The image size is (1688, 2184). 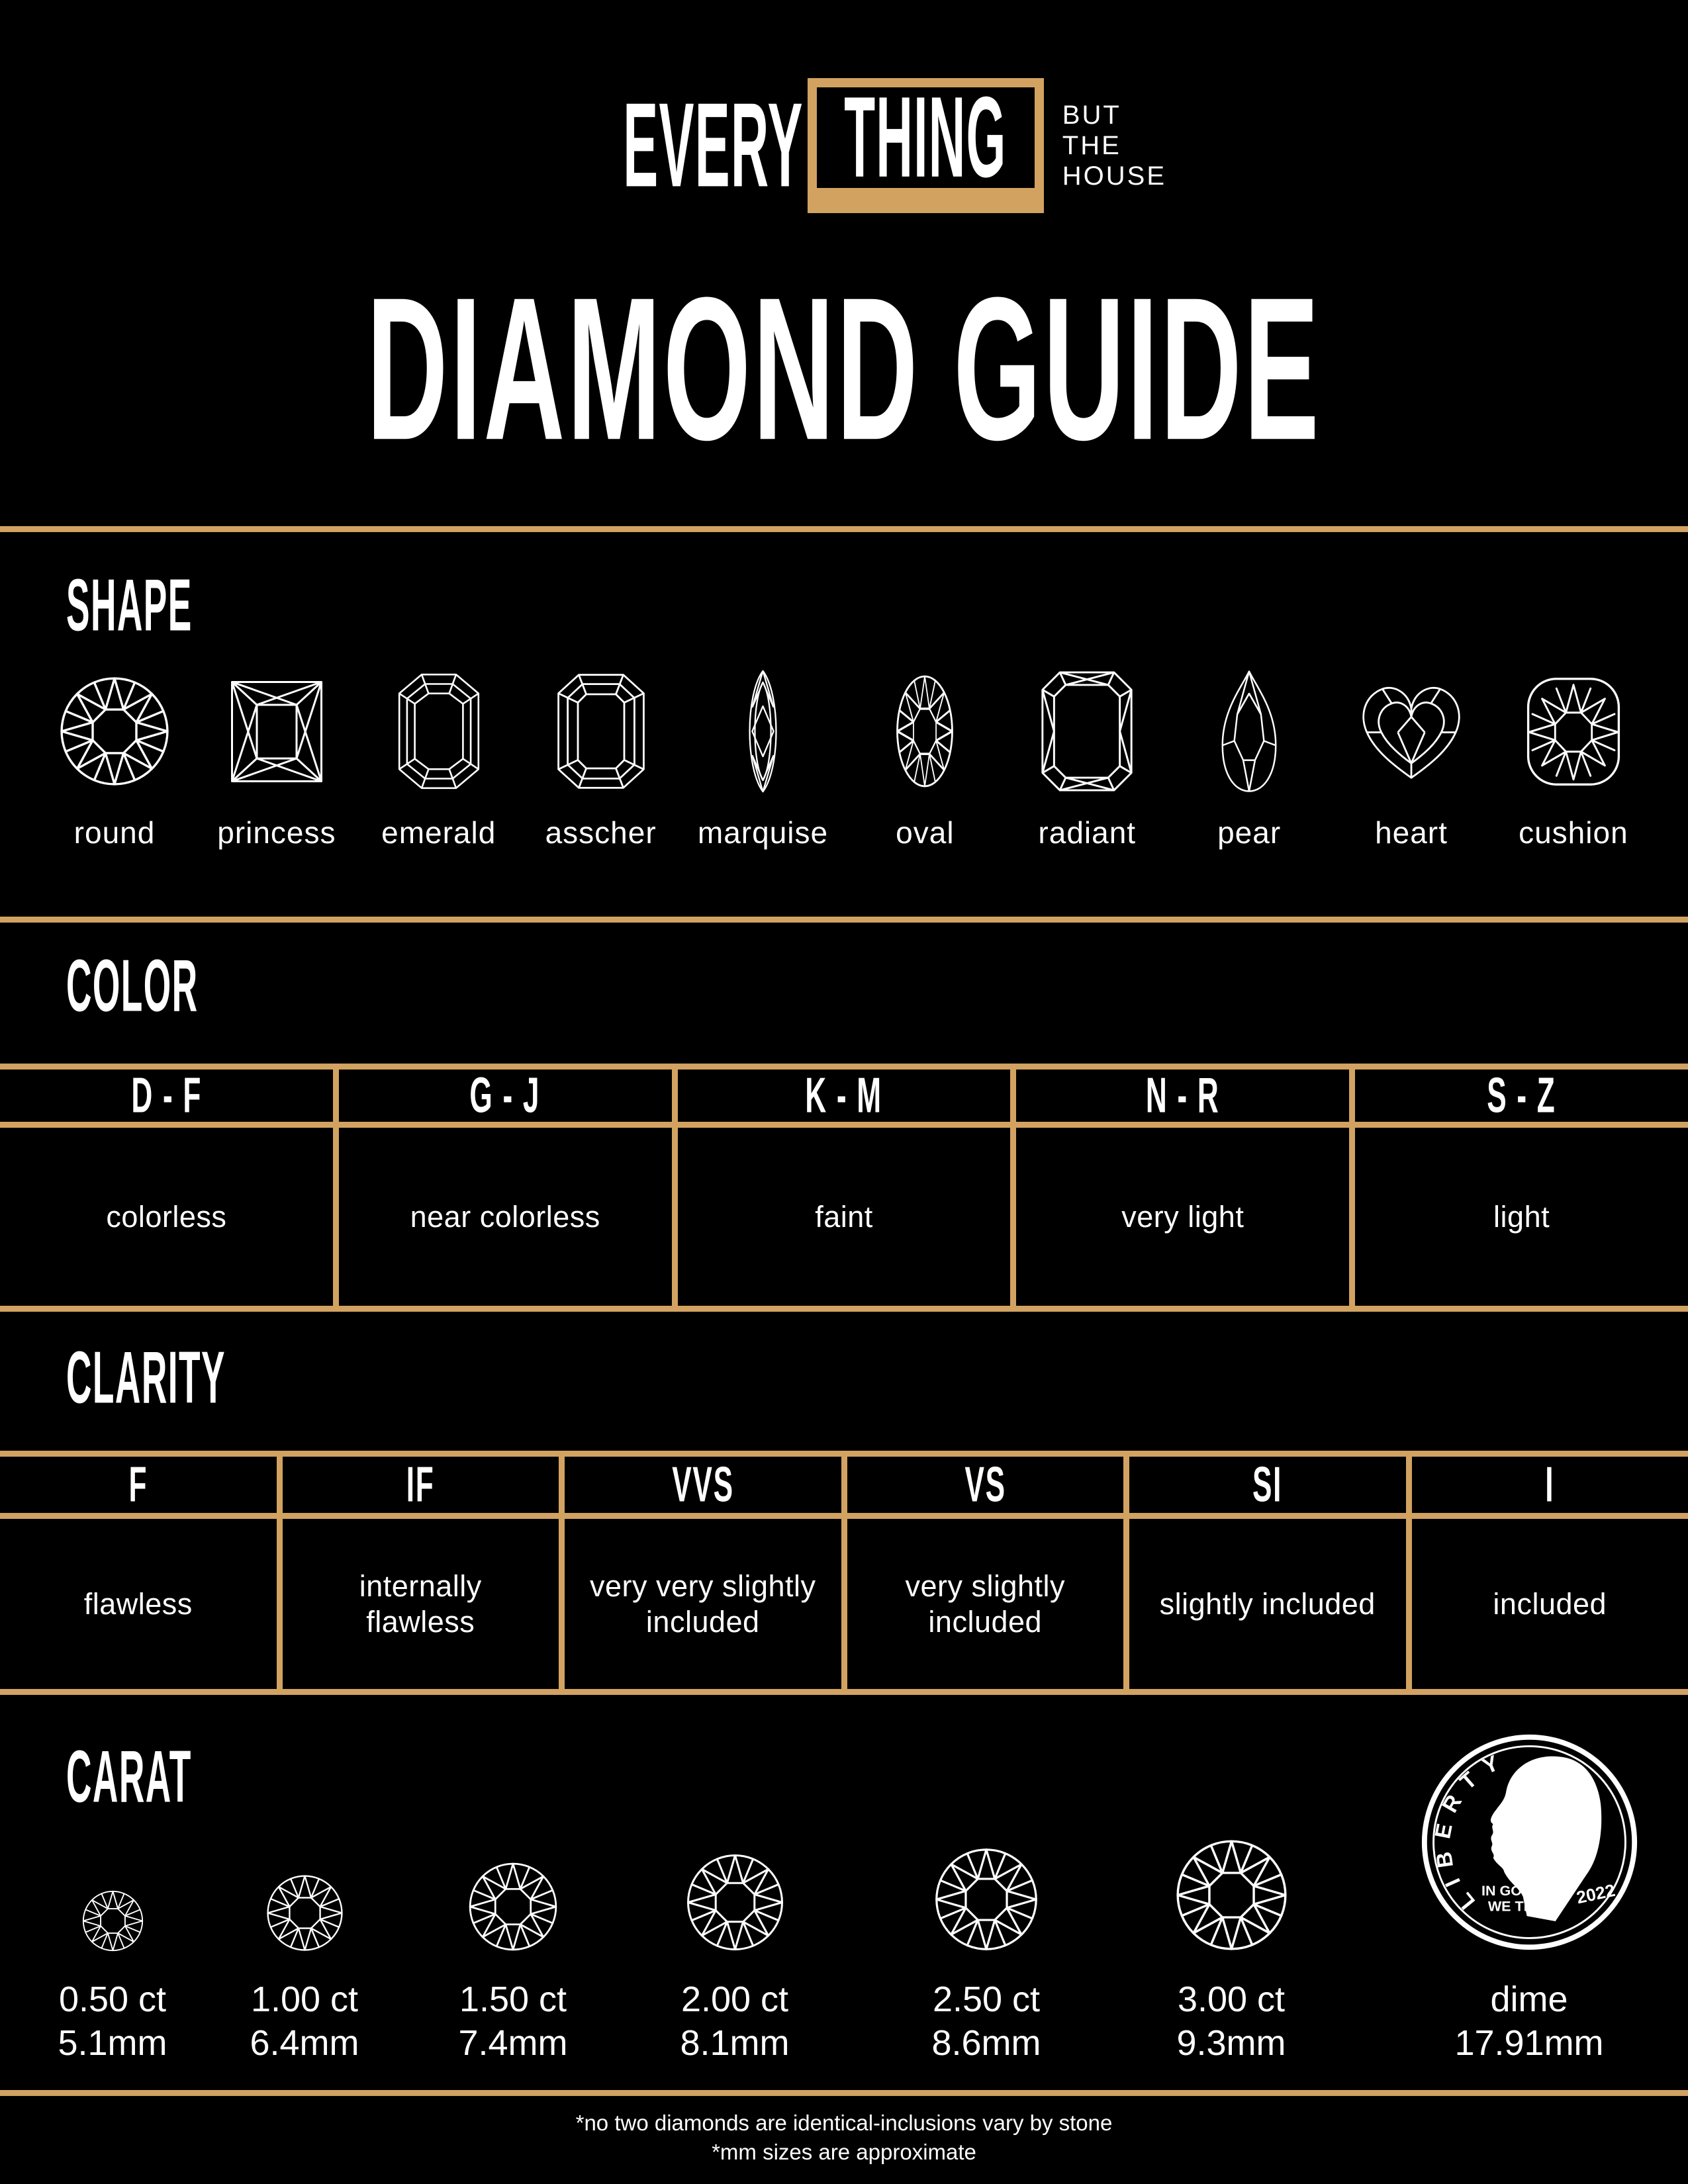 What do you see at coordinates (1231, 2021) in the screenshot?
I see `carat-label-300: 3.00 ct 9.3mm` at bounding box center [1231, 2021].